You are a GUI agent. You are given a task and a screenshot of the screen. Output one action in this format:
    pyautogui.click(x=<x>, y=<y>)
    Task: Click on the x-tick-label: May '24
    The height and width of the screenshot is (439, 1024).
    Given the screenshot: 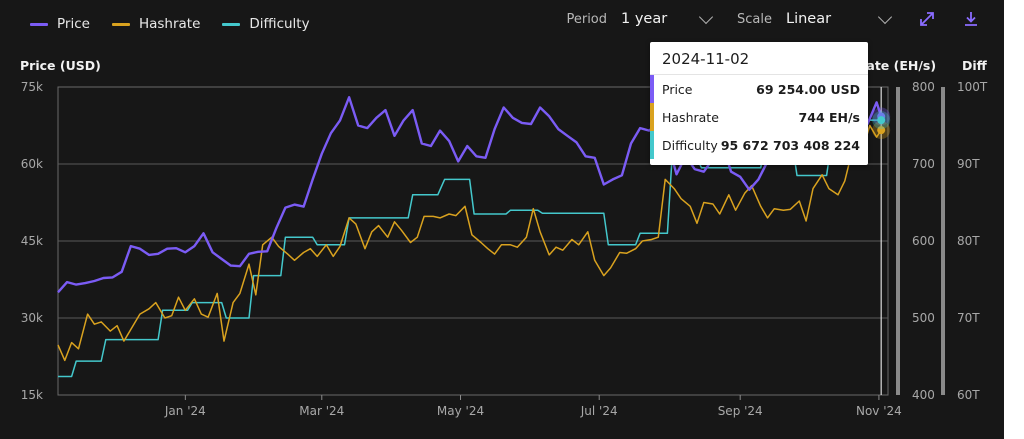 What is the action you would take?
    pyautogui.click(x=460, y=411)
    